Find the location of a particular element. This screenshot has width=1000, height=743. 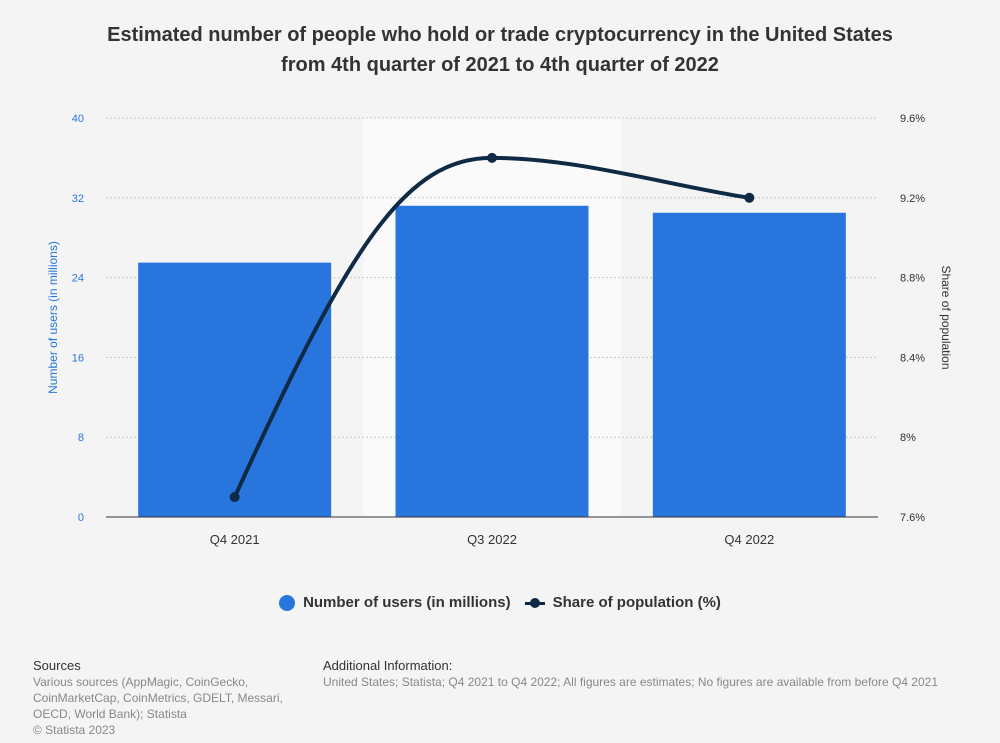

legend-users-label: Number of users (in millions) is located at coordinates (407, 602).